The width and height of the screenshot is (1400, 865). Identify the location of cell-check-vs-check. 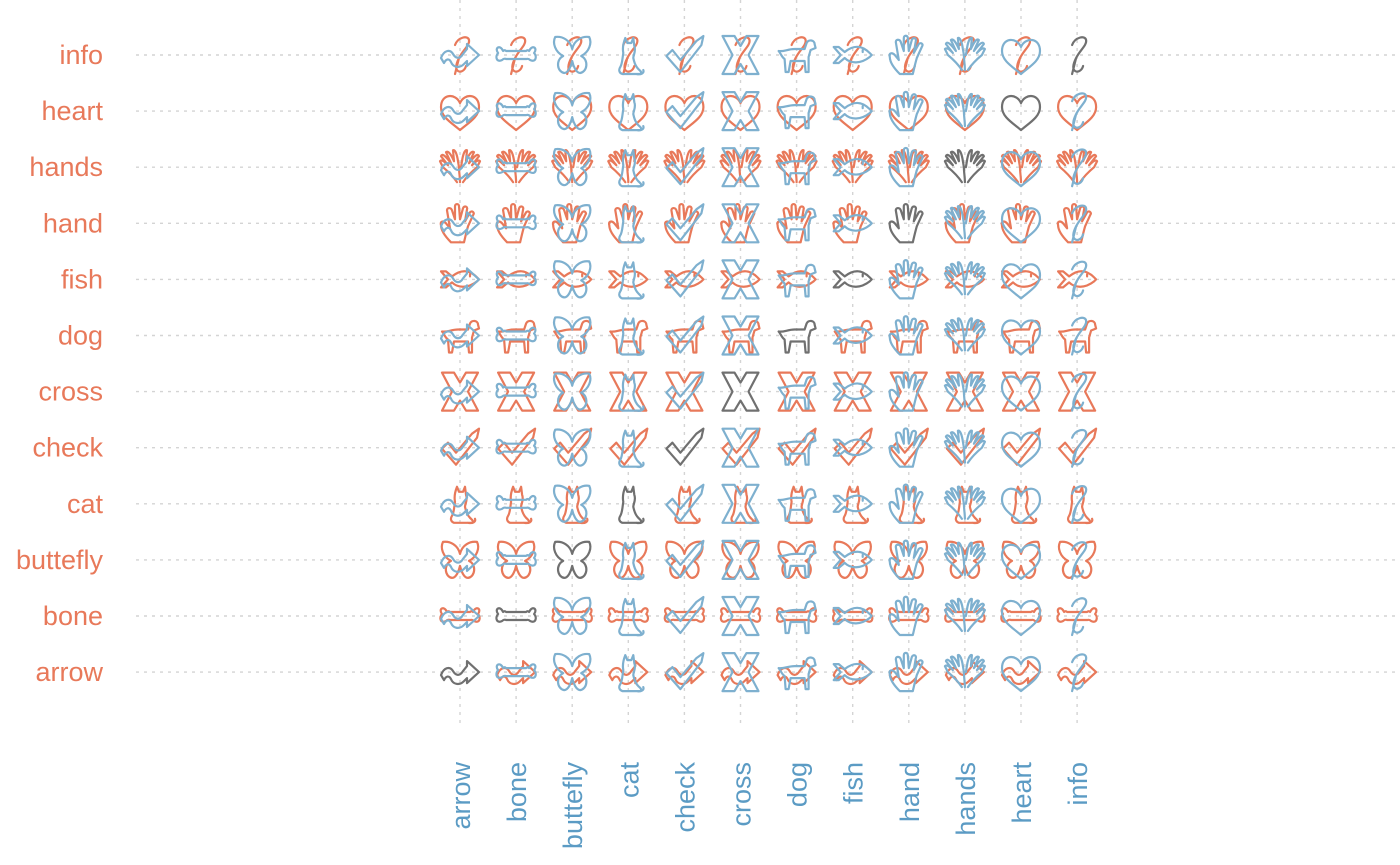
(685, 446).